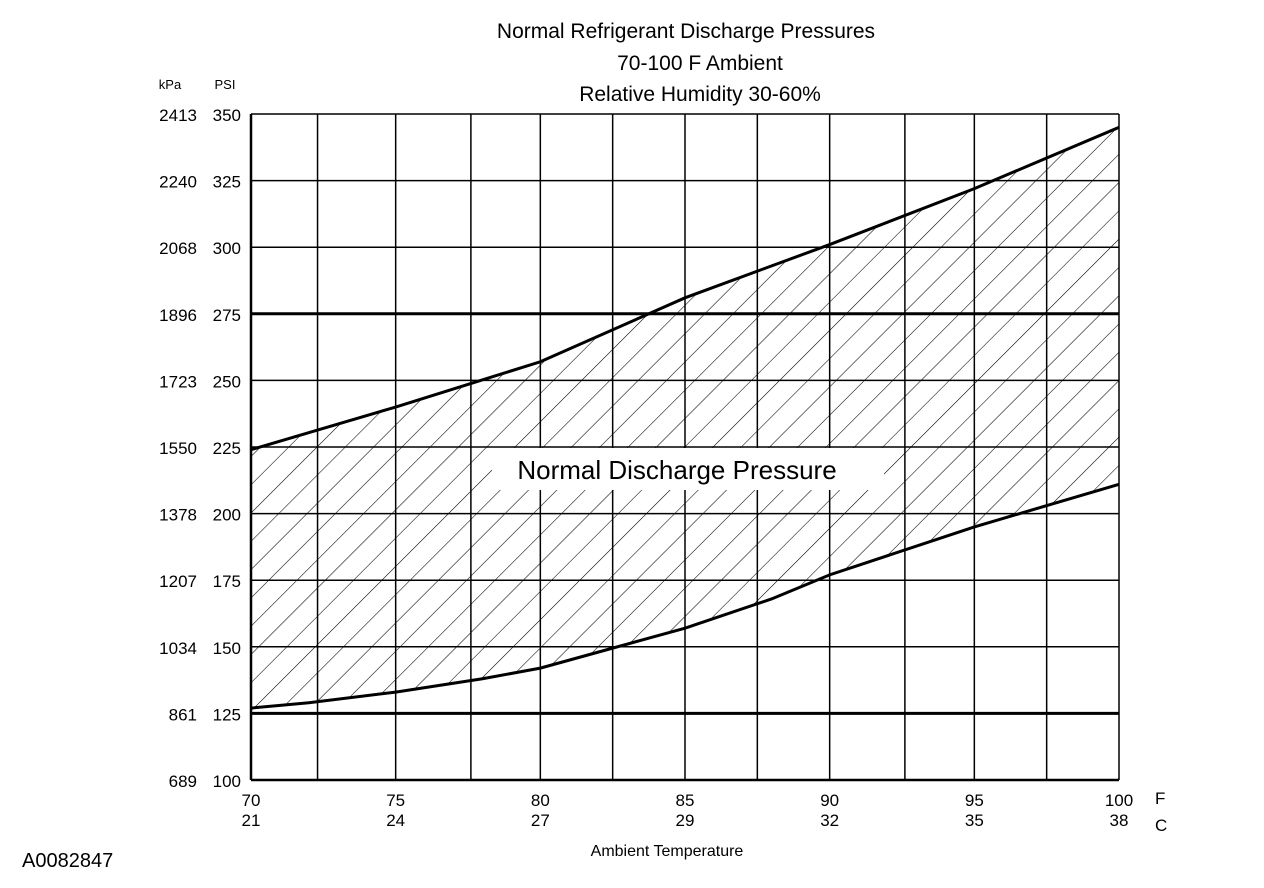 Image resolution: width=1264 pixels, height=888 pixels. What do you see at coordinates (829, 820) in the screenshot?
I see `x-tick-label-c: 32` at bounding box center [829, 820].